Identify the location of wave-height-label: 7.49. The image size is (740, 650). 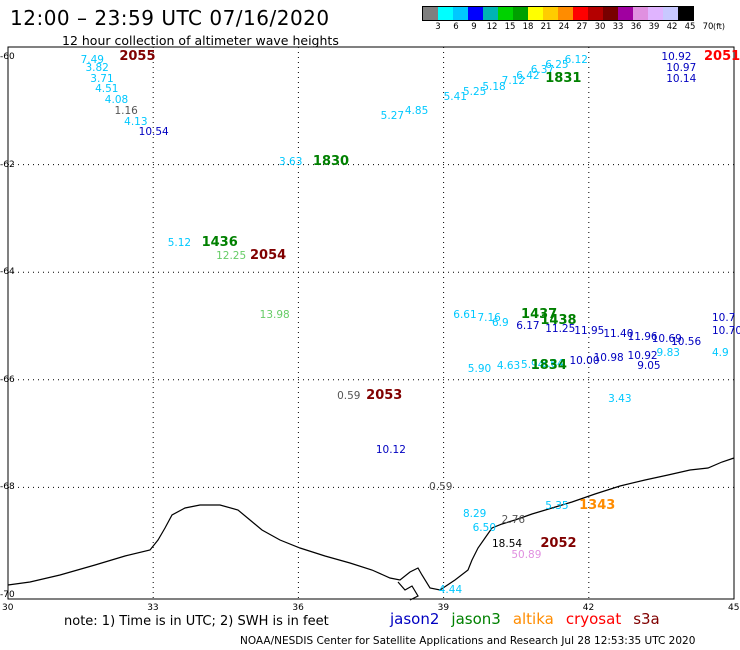
(92, 59).